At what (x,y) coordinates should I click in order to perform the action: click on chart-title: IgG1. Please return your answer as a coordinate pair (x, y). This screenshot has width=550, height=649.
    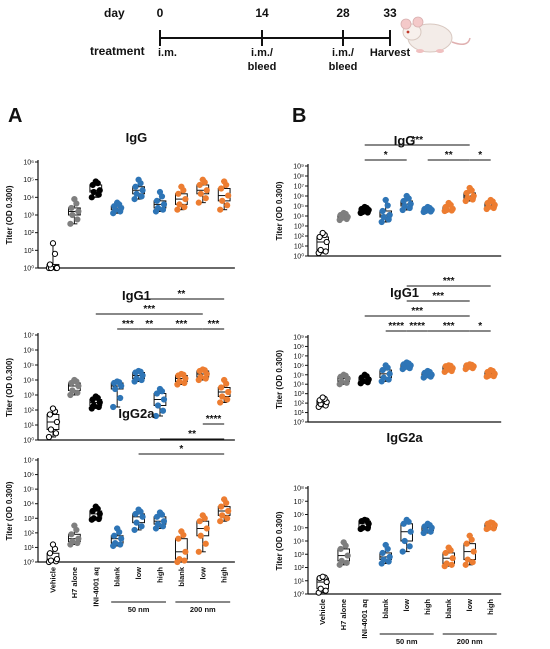
    Looking at the image, I should click on (136, 295).